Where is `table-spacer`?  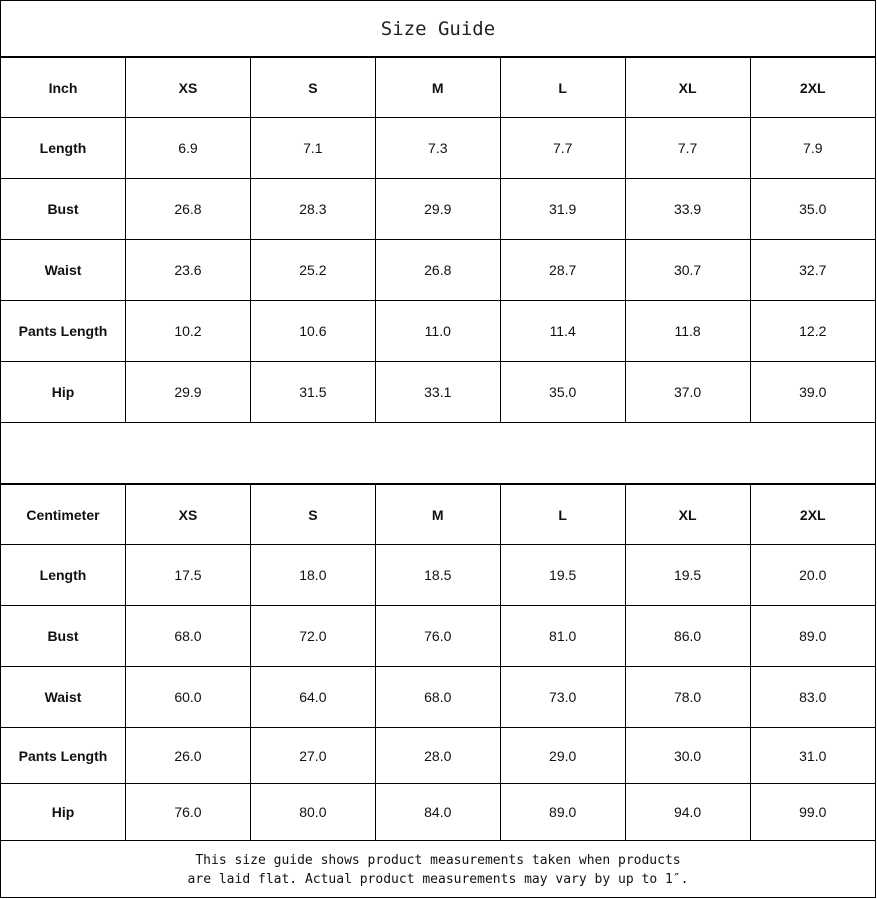
table-spacer is located at coordinates (438, 453).